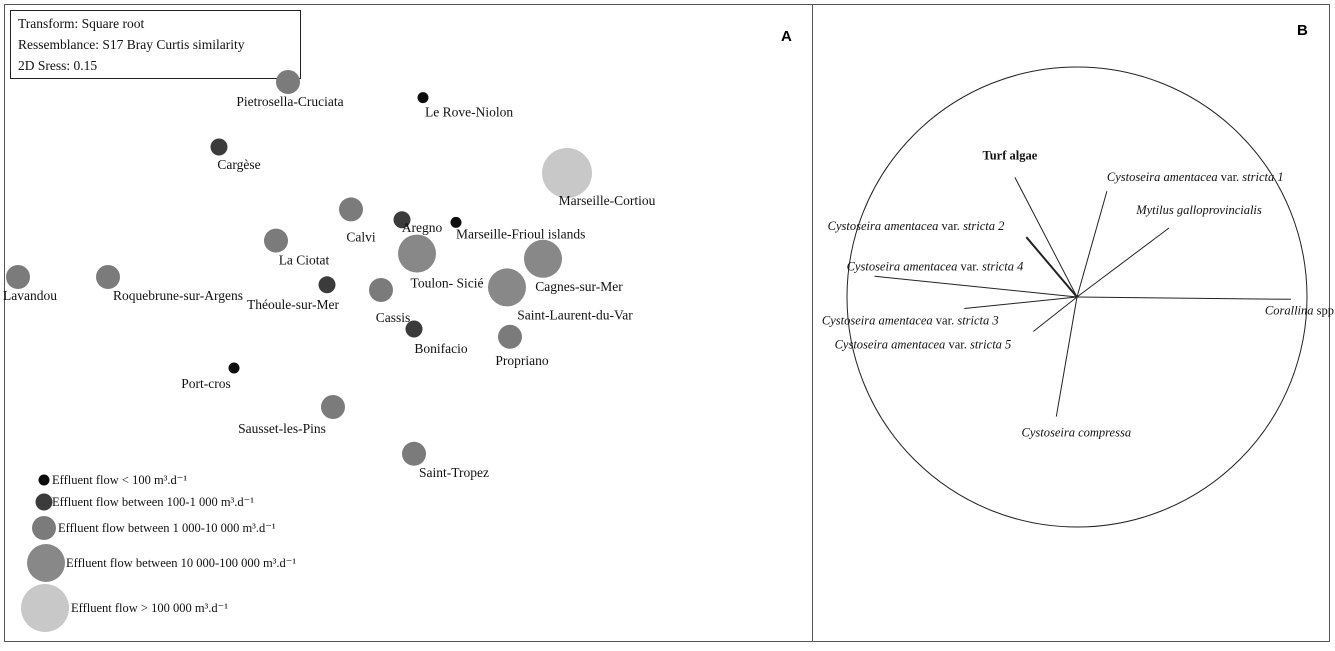 The height and width of the screenshot is (651, 1335). What do you see at coordinates (351, 209) in the screenshot?
I see `site-point-calvi` at bounding box center [351, 209].